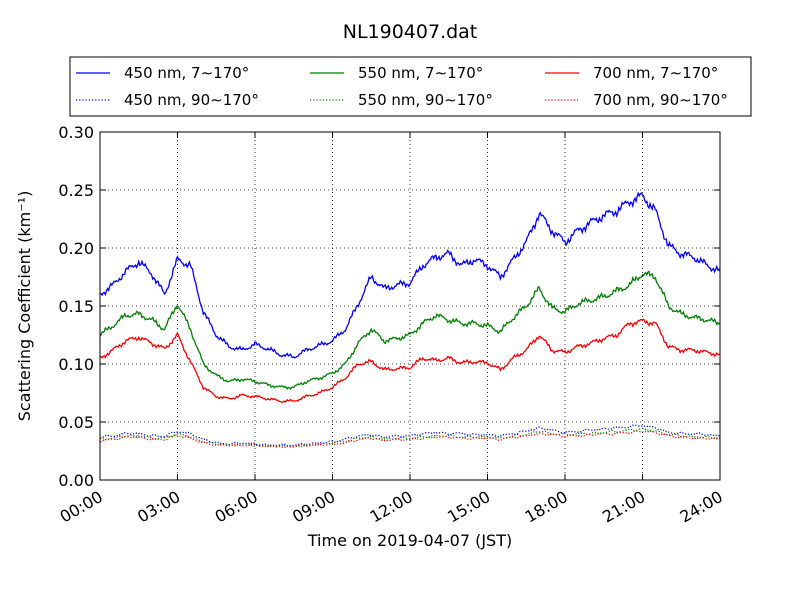 The width and height of the screenshot is (800, 600). I want to click on x-tick-label: 00:00, so click(81, 507).